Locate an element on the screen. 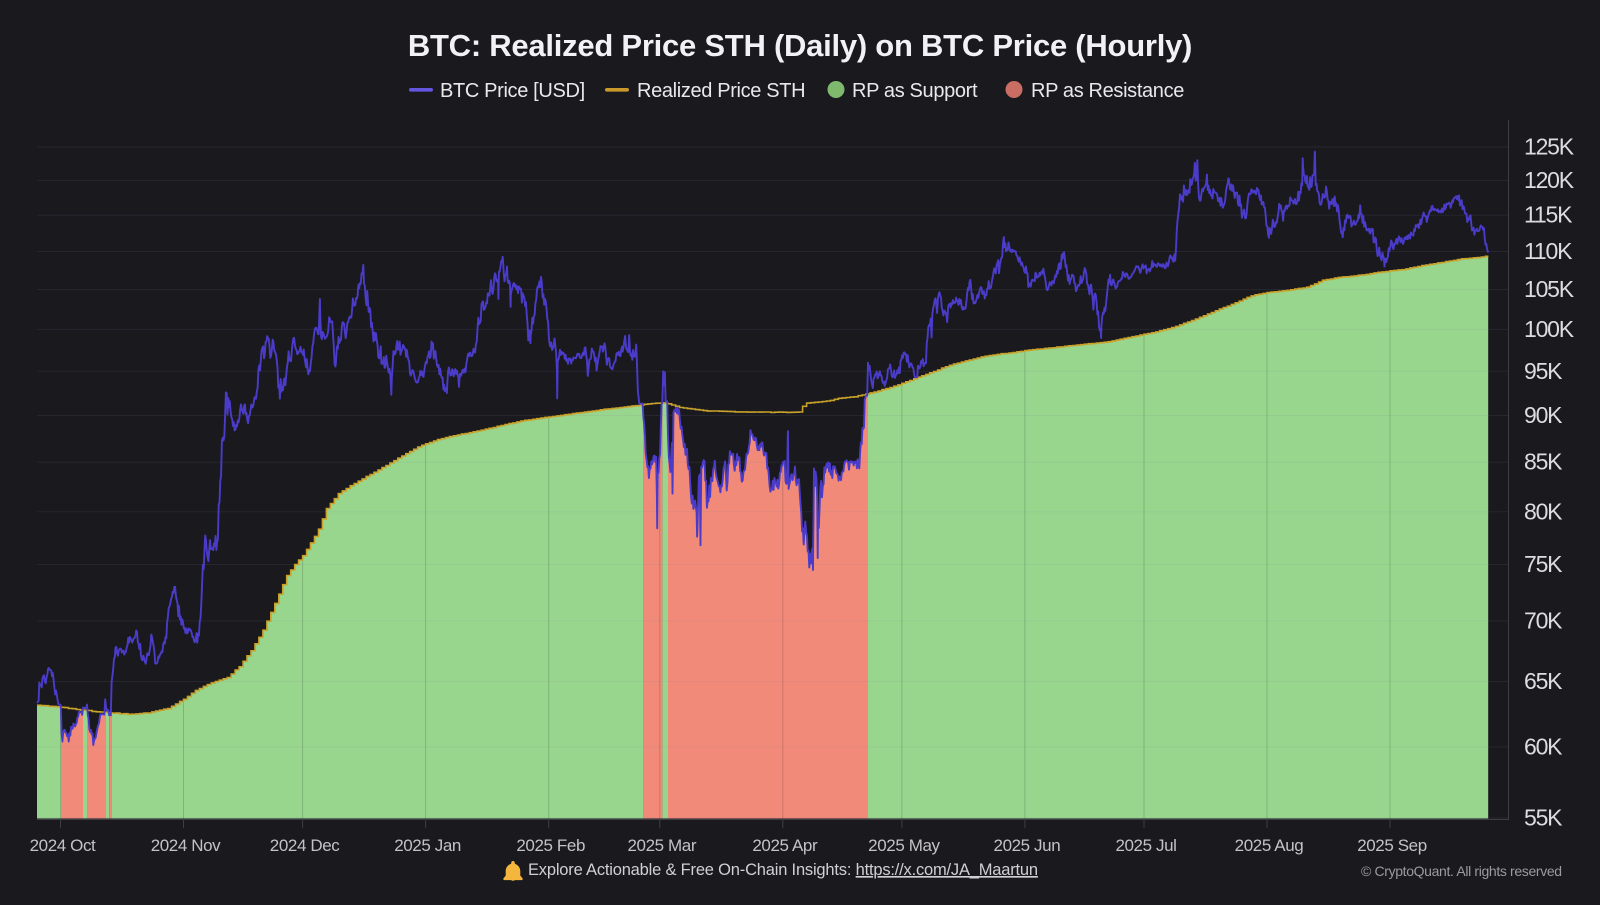 This screenshot has width=1600, height=905. svg-text: 2025 Jul is located at coordinates (1145, 845).